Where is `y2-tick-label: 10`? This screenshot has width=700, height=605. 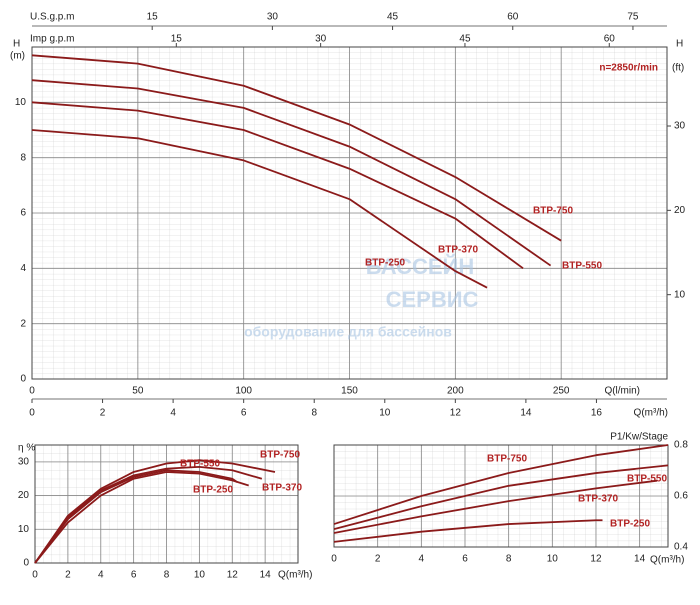 y2-tick-label: 10 is located at coordinates (680, 294).